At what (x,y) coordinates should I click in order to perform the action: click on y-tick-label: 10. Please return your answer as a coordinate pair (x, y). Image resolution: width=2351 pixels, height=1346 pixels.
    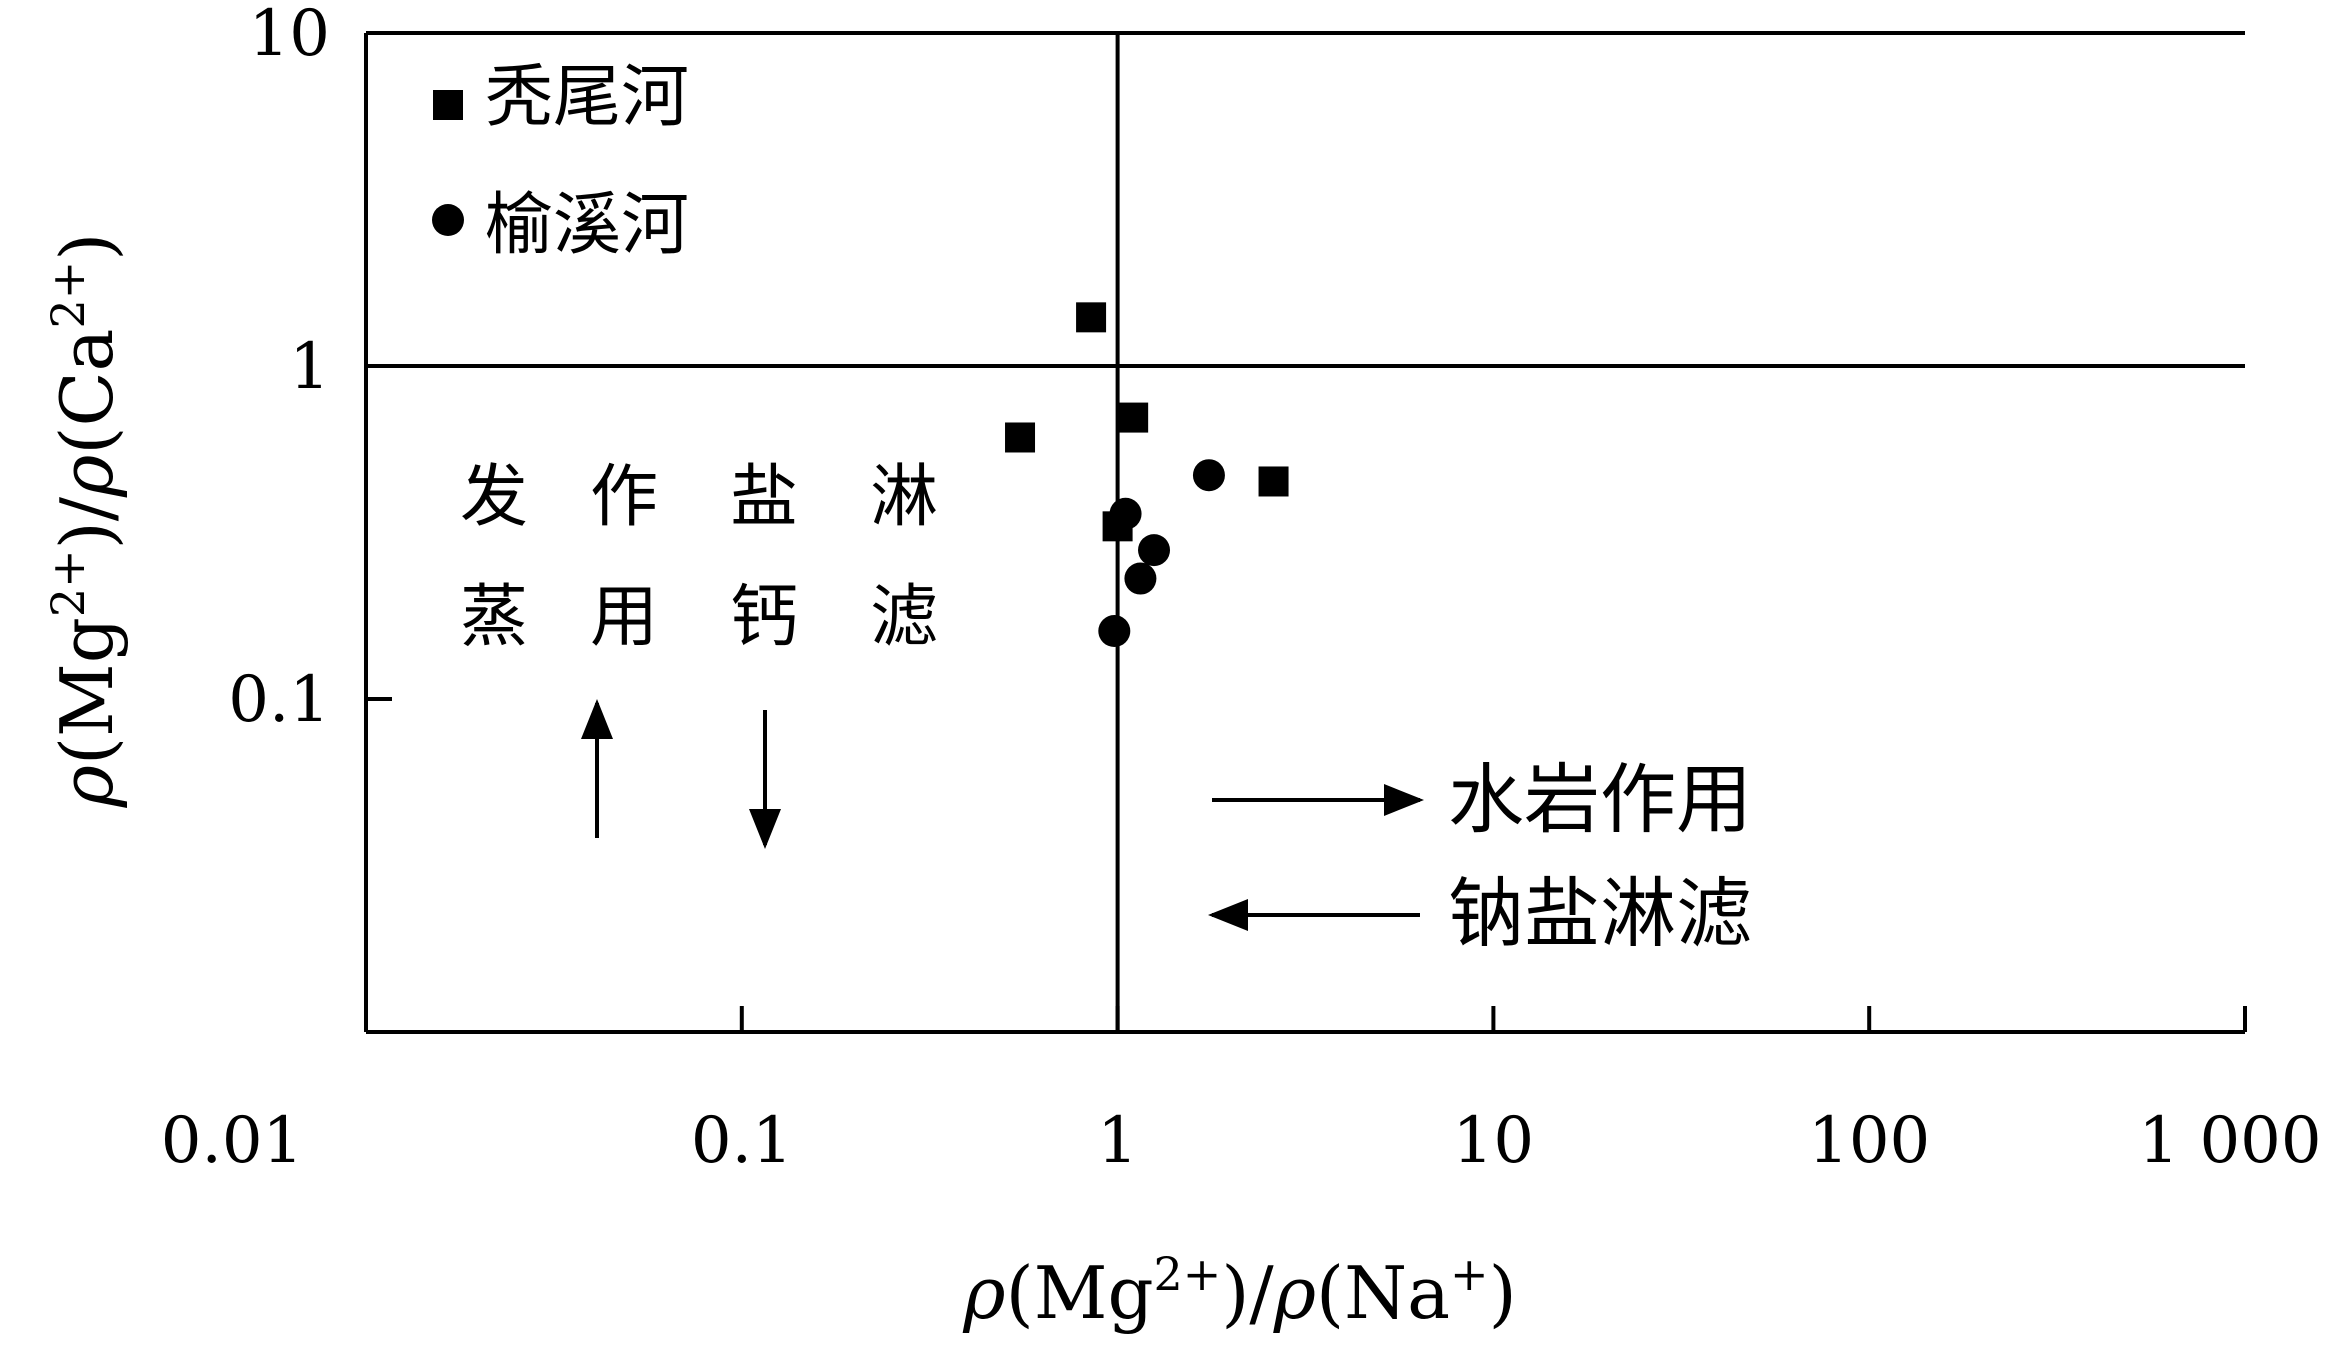
    Looking at the image, I should click on (289, 35).